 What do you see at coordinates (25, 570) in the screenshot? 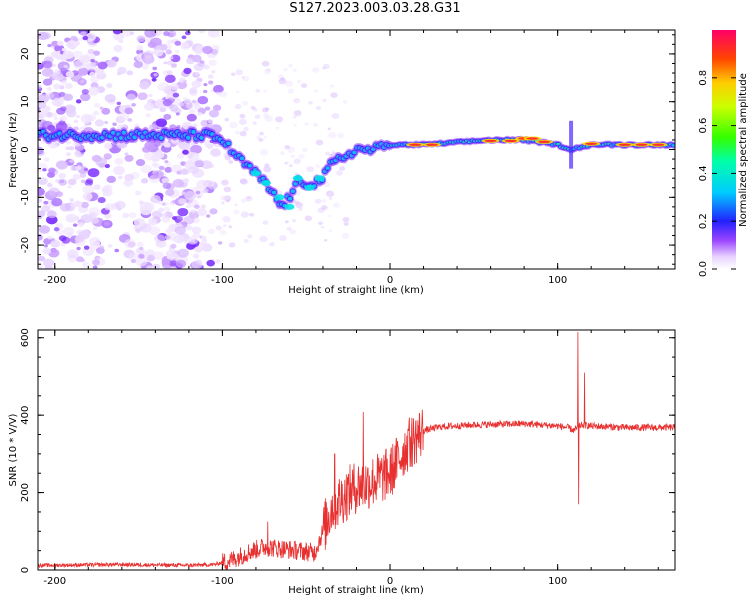
I see `y-tick-label: 0` at bounding box center [25, 570].